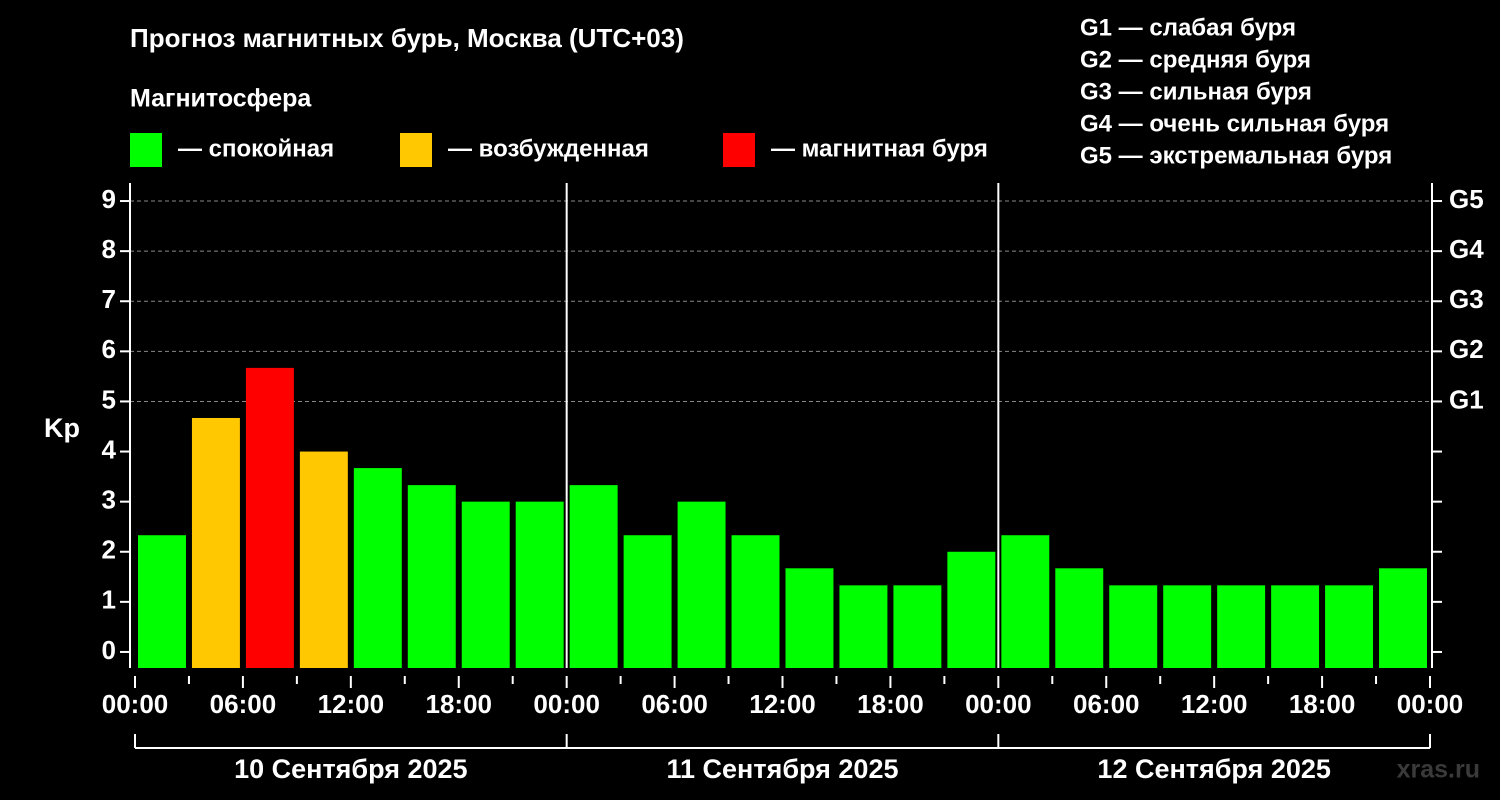 This screenshot has width=1500, height=800. What do you see at coordinates (1213, 769) in the screenshot?
I see `day-label: 12 Сентября 2025` at bounding box center [1213, 769].